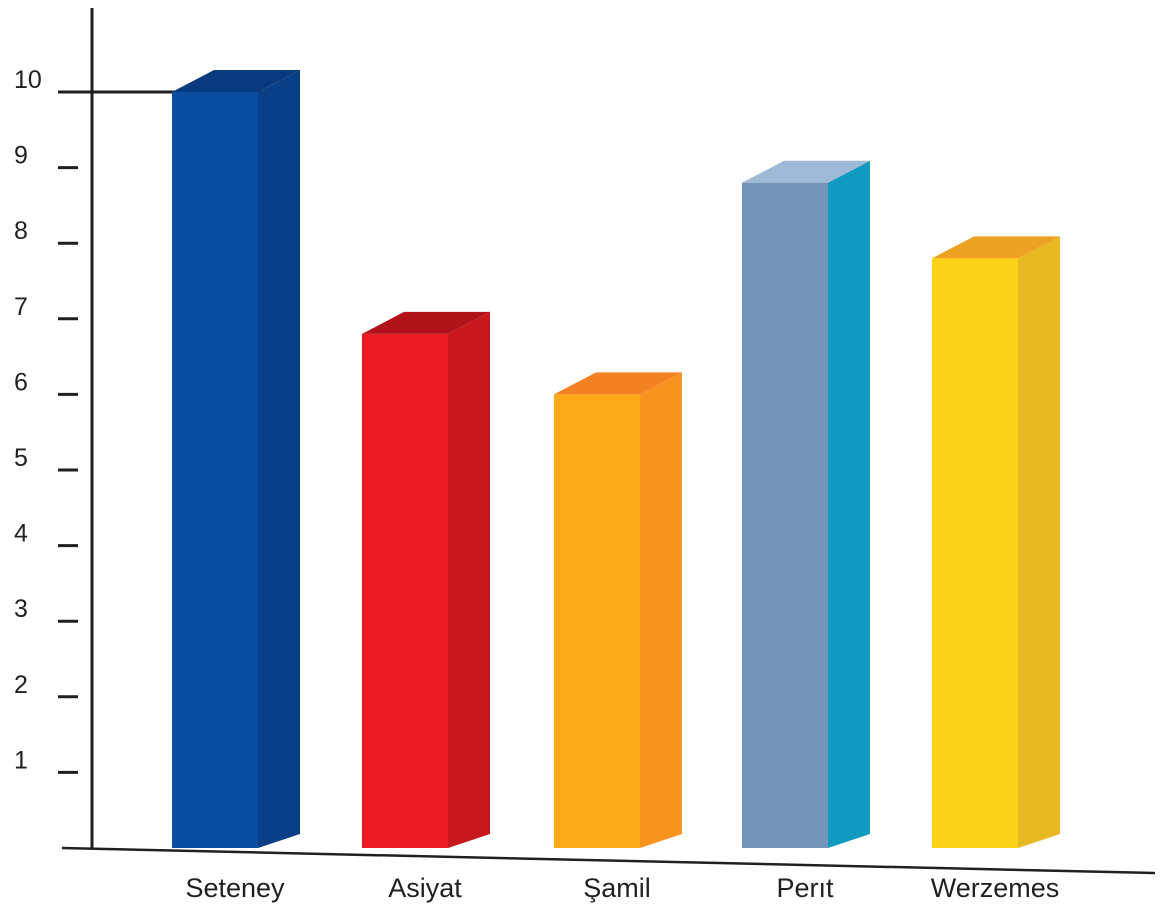  I want to click on y-tick-label: 4, so click(21, 534).